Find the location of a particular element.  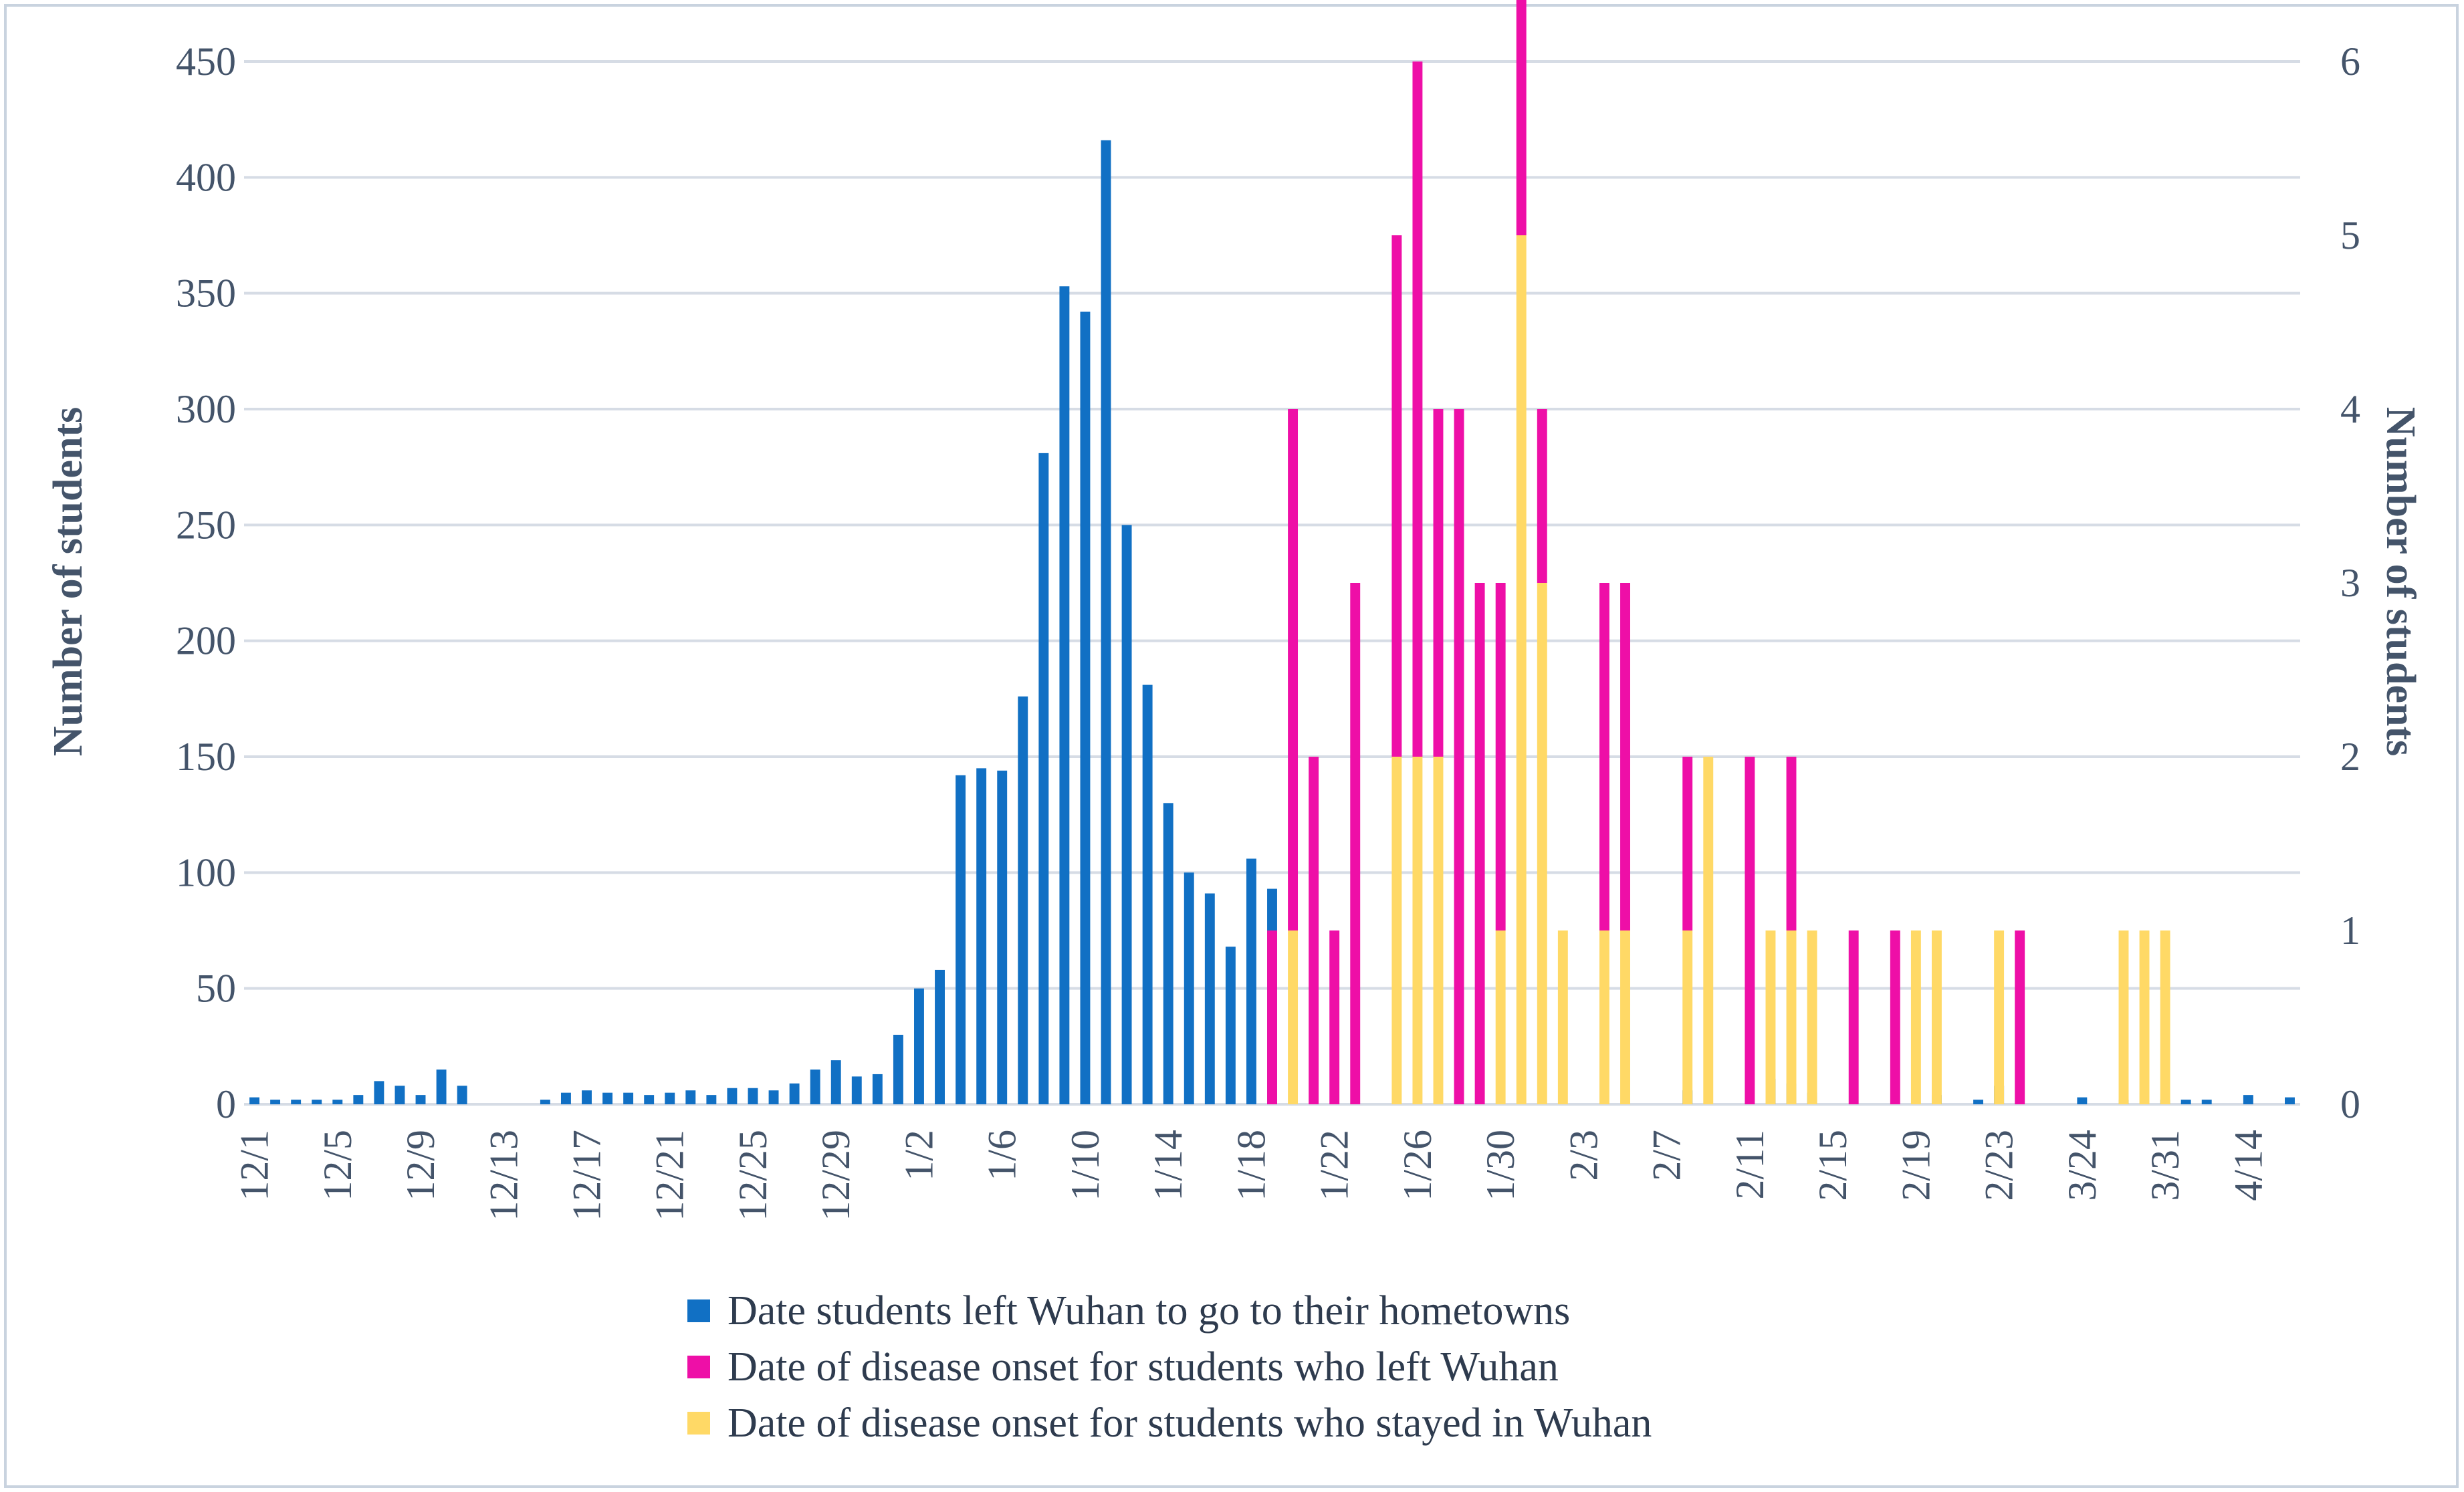

left-y-tick-label: 450 is located at coordinates (206, 62).